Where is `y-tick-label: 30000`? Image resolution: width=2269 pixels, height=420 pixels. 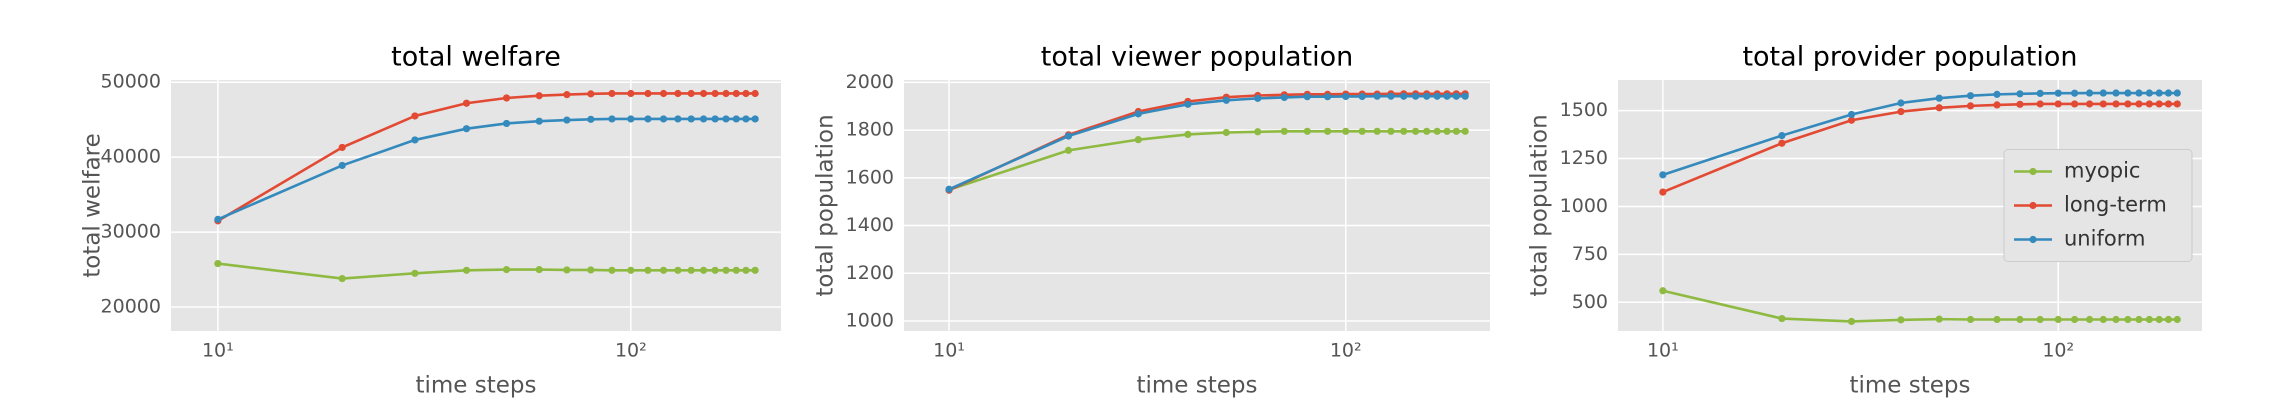 y-tick-label: 30000 is located at coordinates (131, 232).